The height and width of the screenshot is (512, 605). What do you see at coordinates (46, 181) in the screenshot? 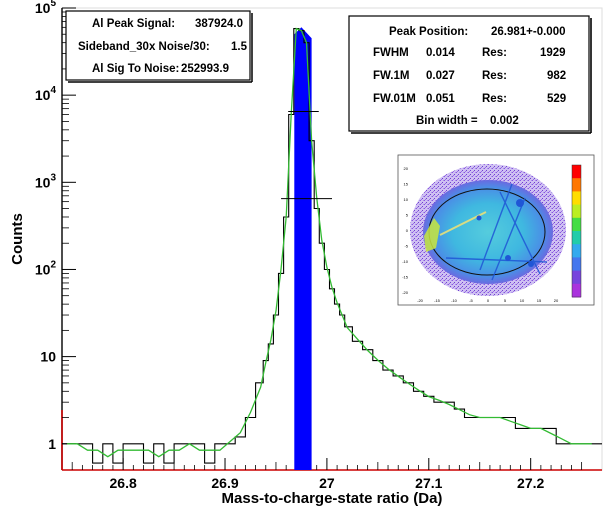
I see `y-tick-label: 10³` at bounding box center [46, 181].